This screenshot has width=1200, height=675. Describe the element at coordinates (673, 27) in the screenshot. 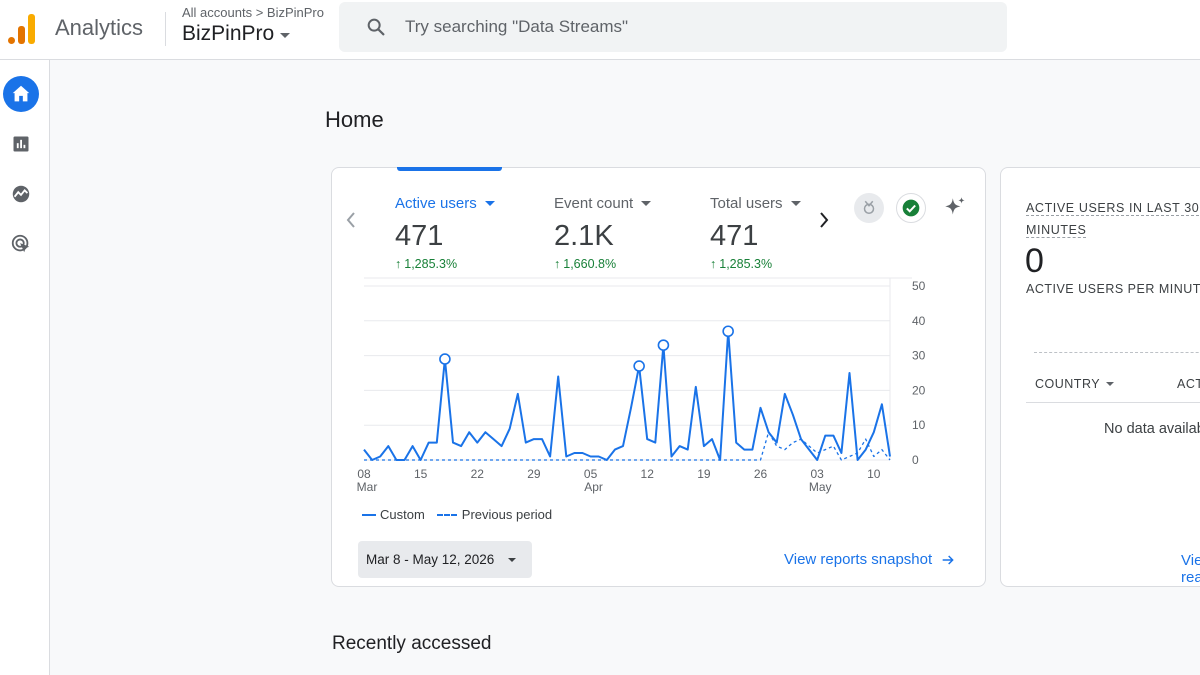

I see `search-bar: Try searching "Data Streams"` at that location.